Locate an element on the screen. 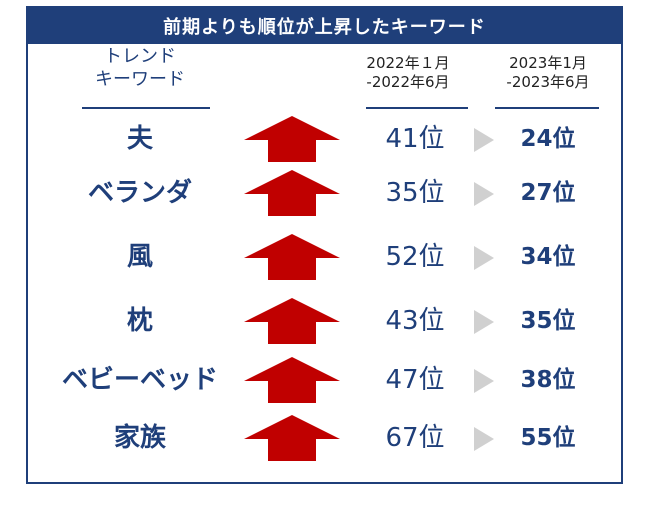 The height and width of the screenshot is (511, 650). period1-header-underline is located at coordinates (417, 108).